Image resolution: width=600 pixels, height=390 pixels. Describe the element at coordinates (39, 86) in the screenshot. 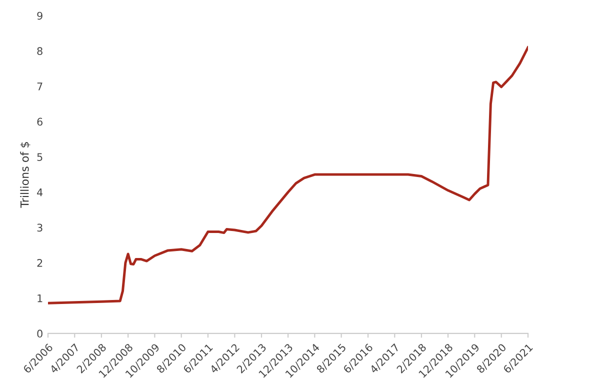

I see `y-tick-label: 7` at that location.